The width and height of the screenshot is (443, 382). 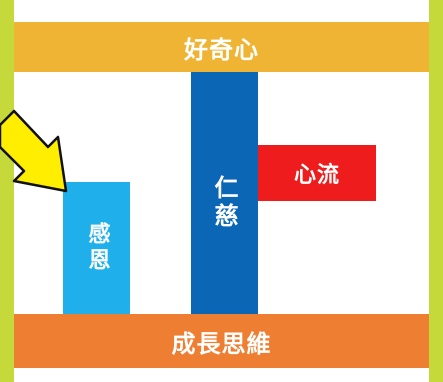 What do you see at coordinates (221, 49) in the screenshot?
I see `curiosity-label: 好奇心` at bounding box center [221, 49].